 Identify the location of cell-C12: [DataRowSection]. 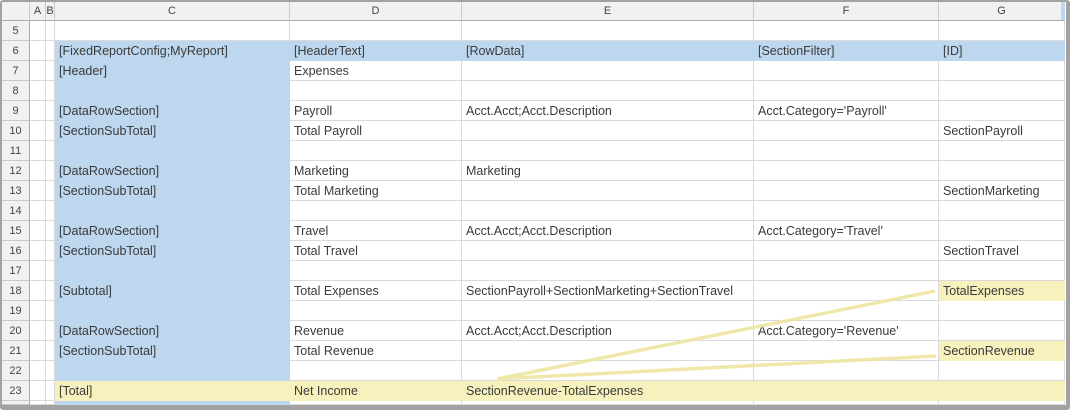
(172, 171).